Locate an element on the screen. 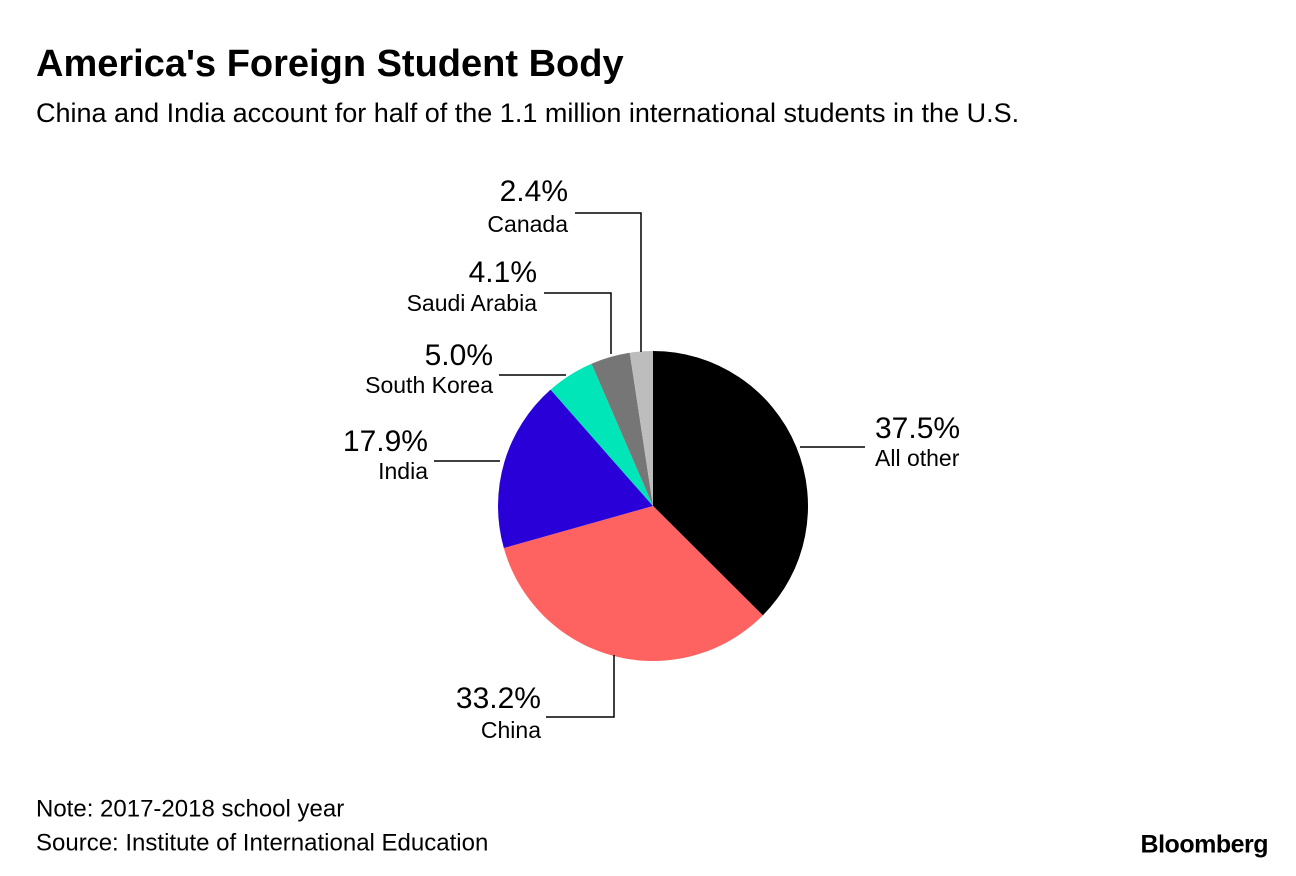 This screenshot has width=1296, height=876. category-label: China is located at coordinates (511, 730).